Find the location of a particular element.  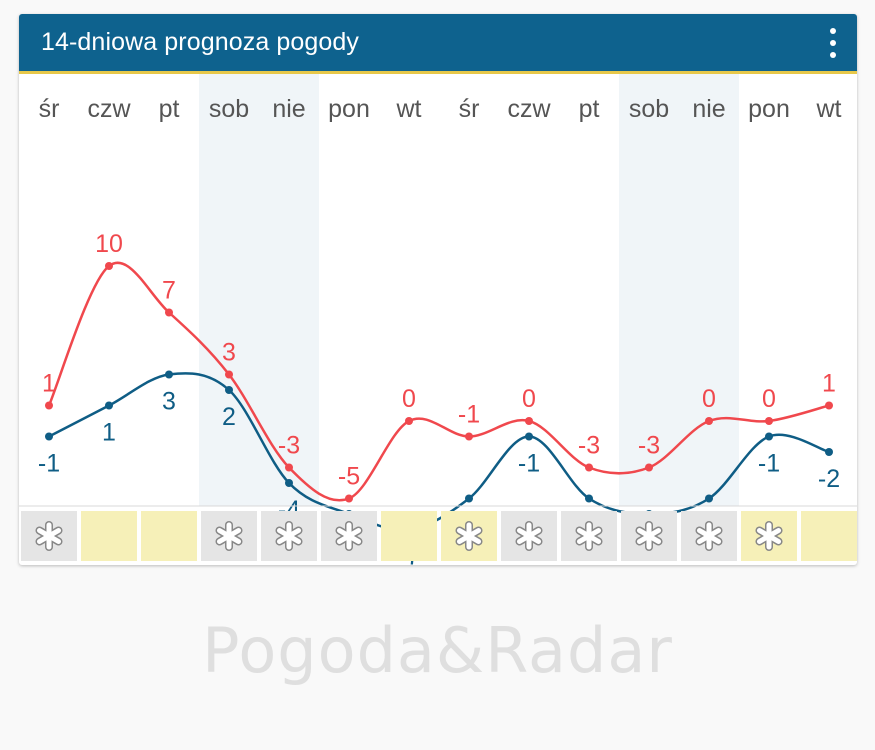

min-temp-label: 2 is located at coordinates (229, 417).